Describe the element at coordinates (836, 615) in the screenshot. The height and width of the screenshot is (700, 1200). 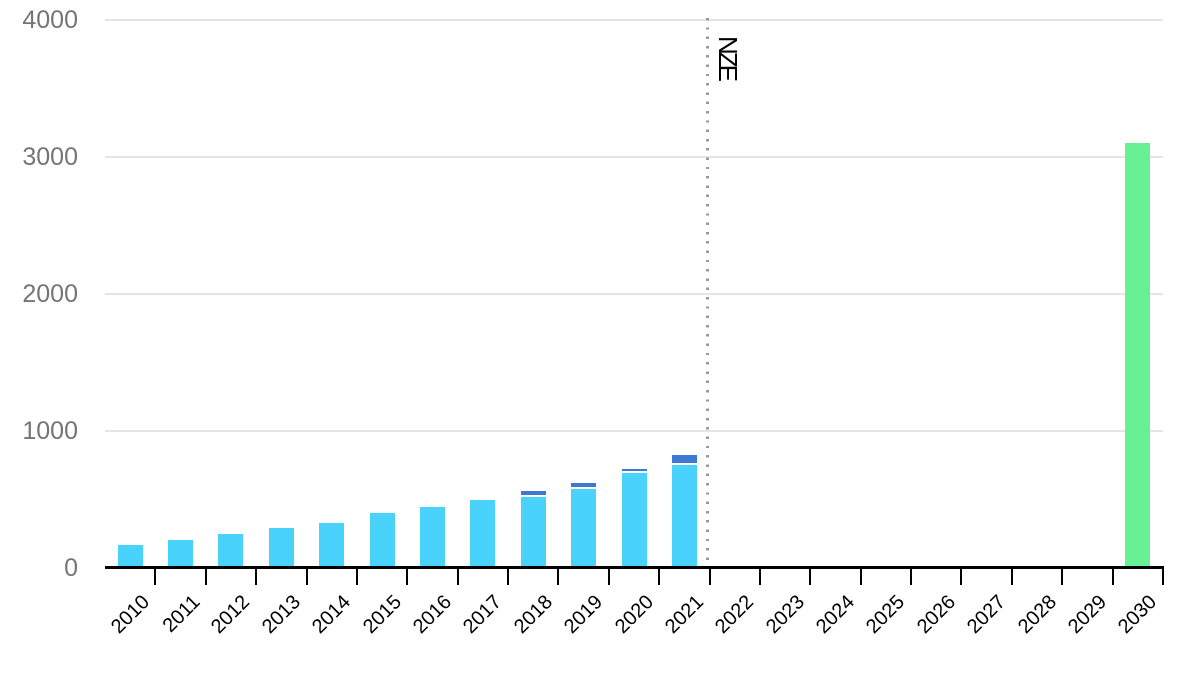
I see `x-axis-label-2024: 2024` at that location.